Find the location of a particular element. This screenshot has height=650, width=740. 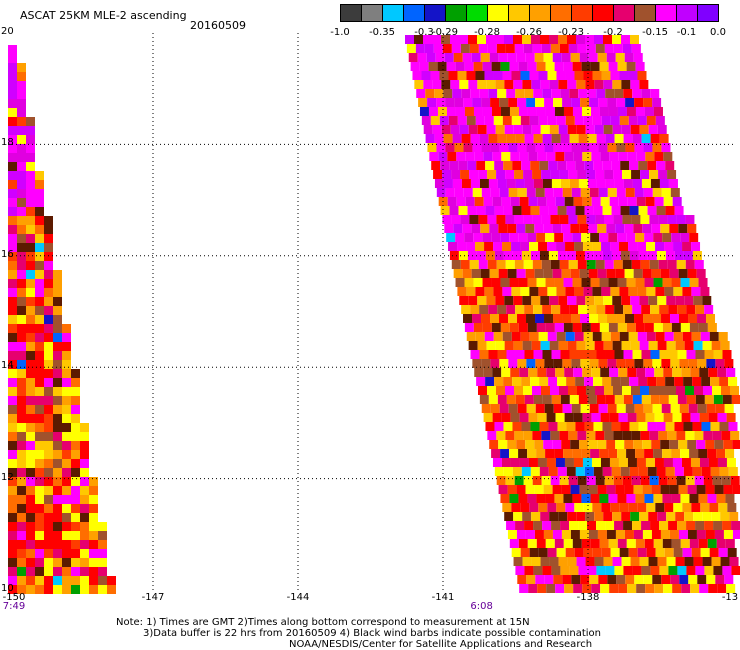

map-title: ASCAT 25KM MLE-2 ascending is located at coordinates (103, 15).